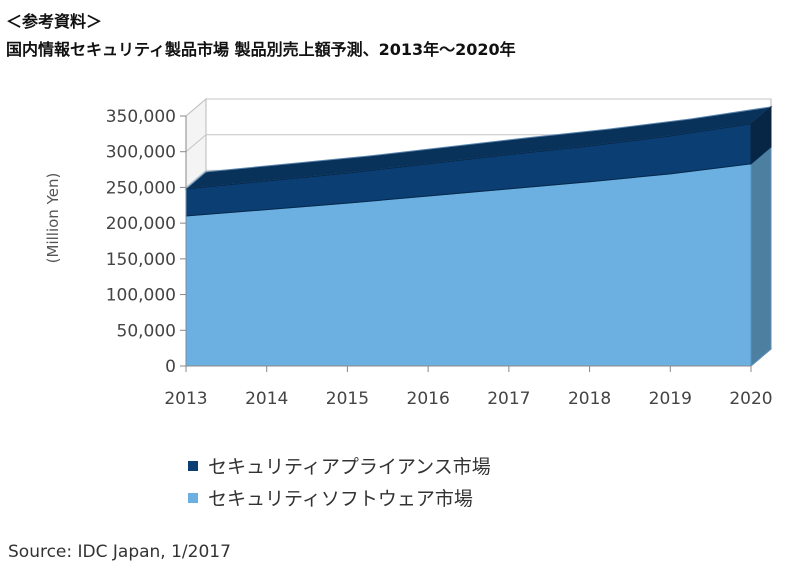  I want to click on legend-swatch-appliance, so click(193, 465).